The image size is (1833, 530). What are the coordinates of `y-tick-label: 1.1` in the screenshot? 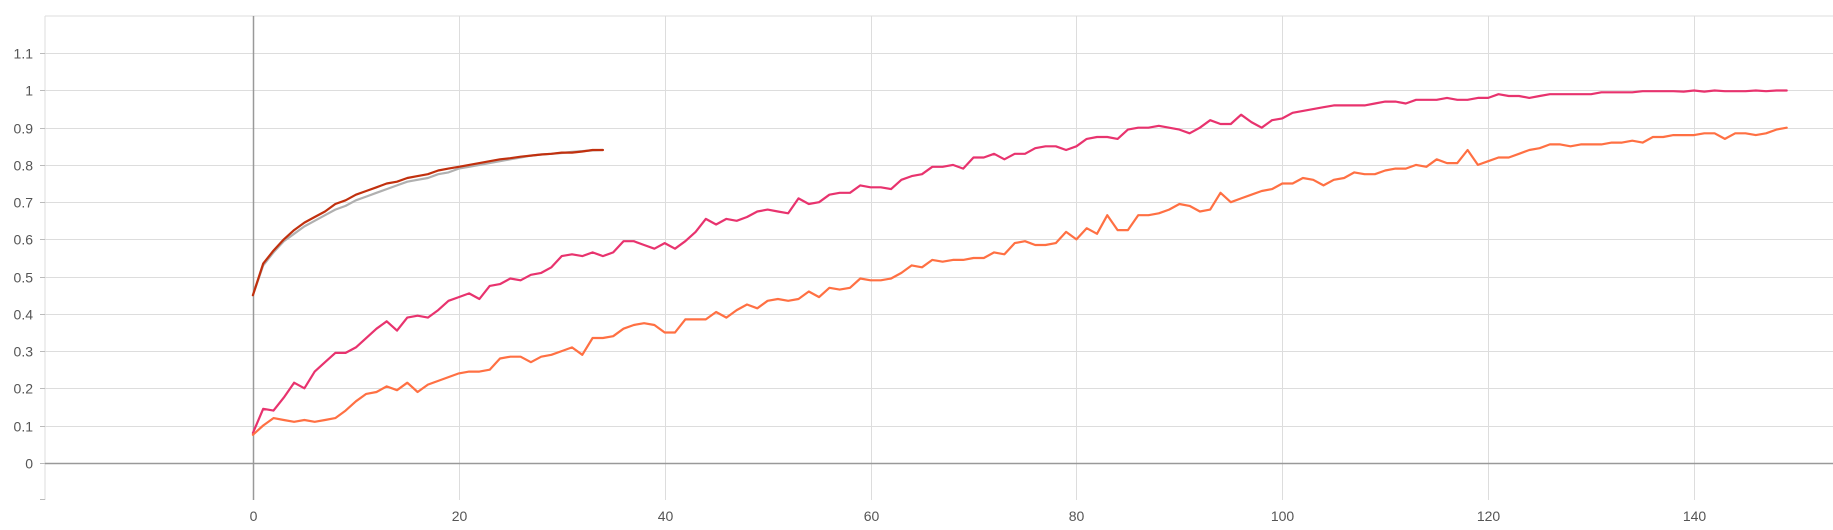 It's located at (24, 54).